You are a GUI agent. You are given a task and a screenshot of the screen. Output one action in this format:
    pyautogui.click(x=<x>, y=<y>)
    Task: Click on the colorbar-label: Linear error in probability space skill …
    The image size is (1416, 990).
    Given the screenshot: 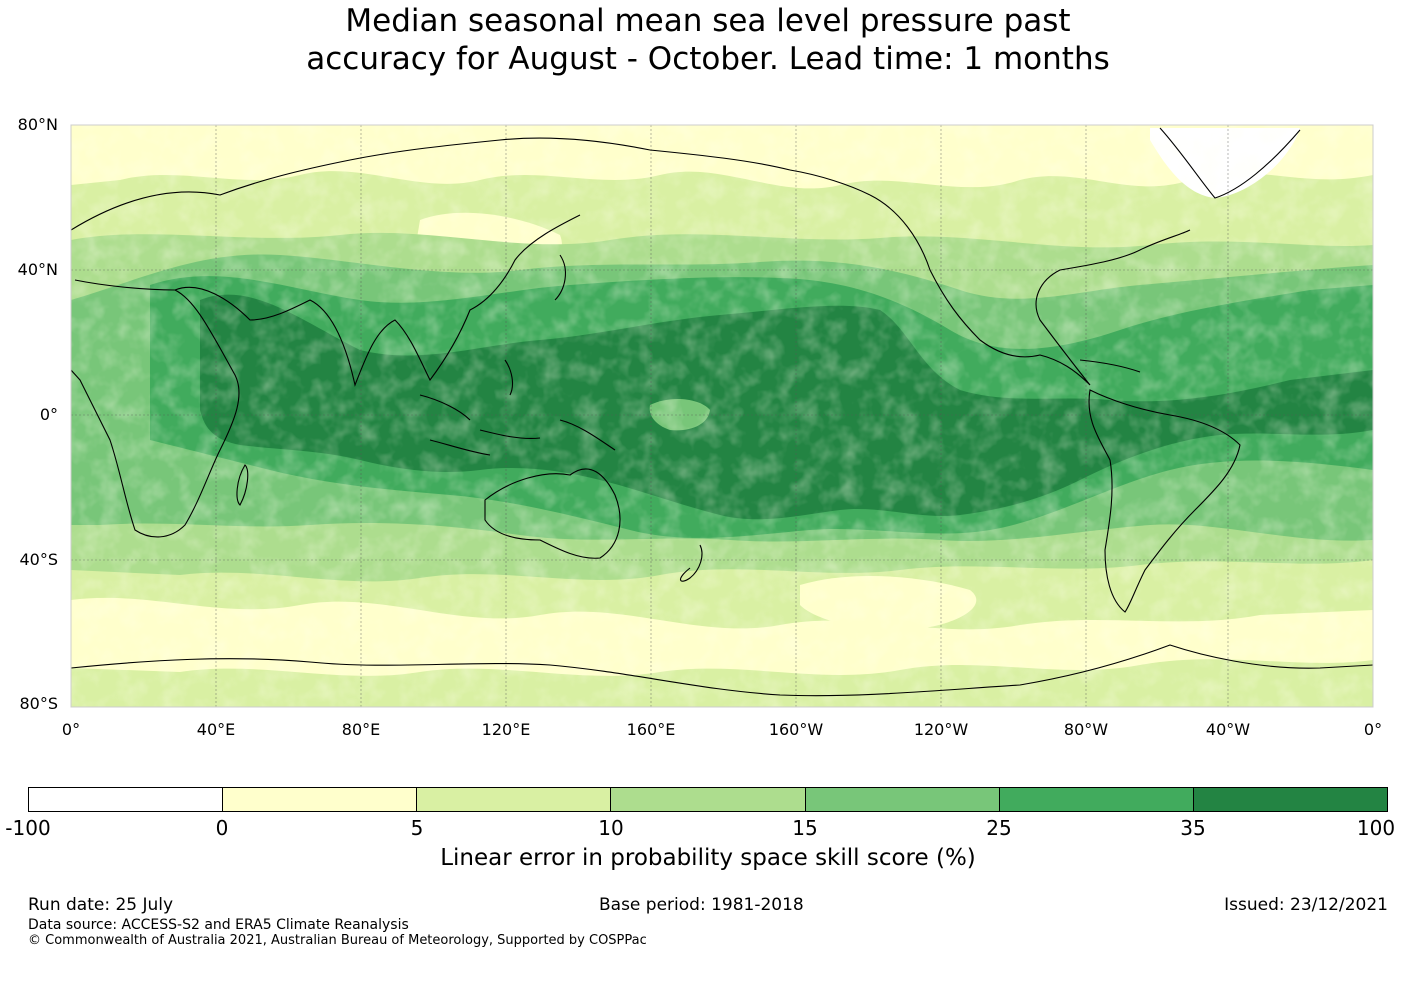 What is the action you would take?
    pyautogui.click(x=708, y=858)
    